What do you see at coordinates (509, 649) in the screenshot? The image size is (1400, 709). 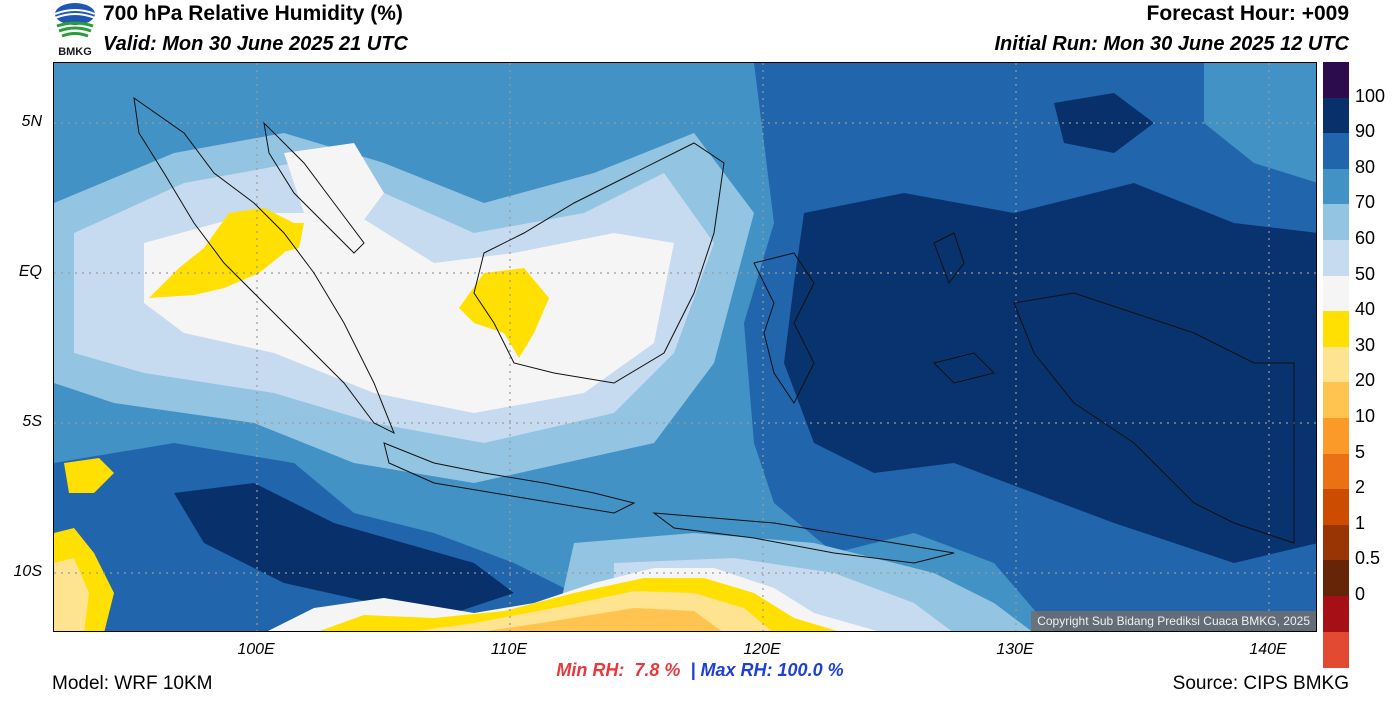 I see `lon-label-110e: 110E` at bounding box center [509, 649].